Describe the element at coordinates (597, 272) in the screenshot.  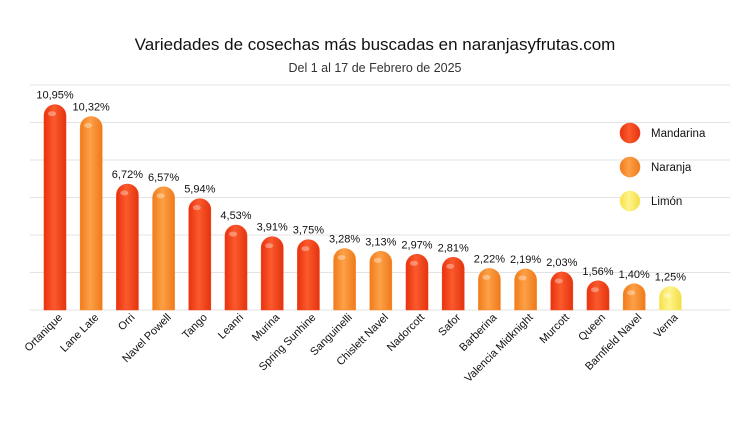
I see `value-label: 1,56%` at that location.